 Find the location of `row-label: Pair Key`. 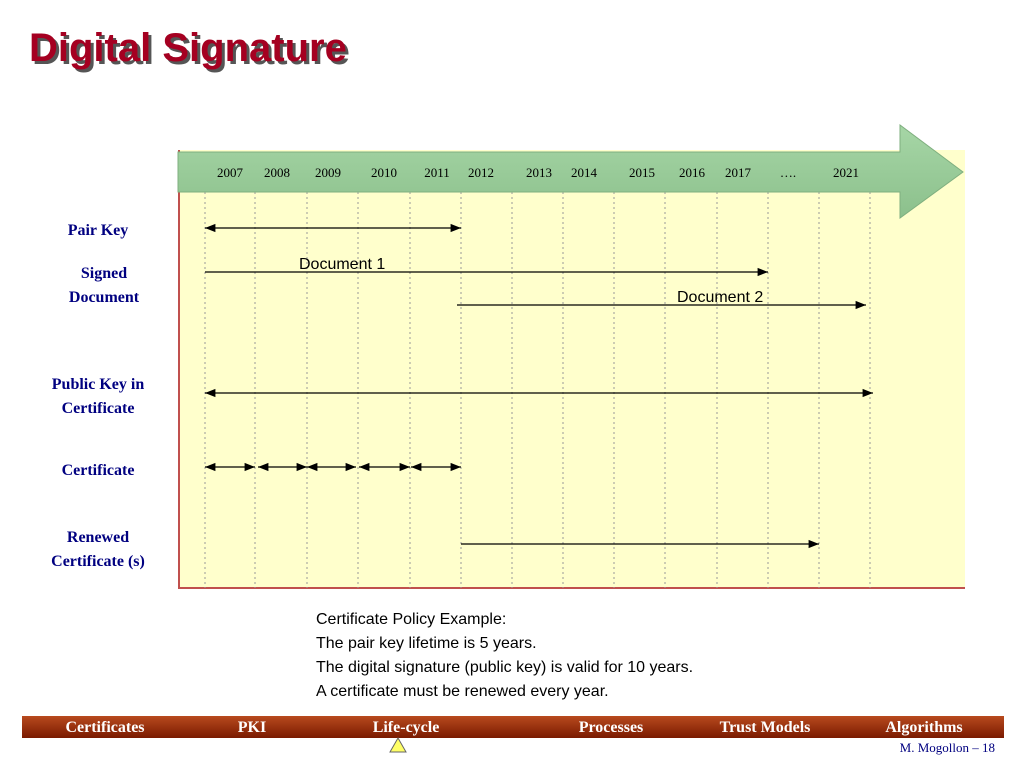

row-label: Pair Key is located at coordinates (98, 230).